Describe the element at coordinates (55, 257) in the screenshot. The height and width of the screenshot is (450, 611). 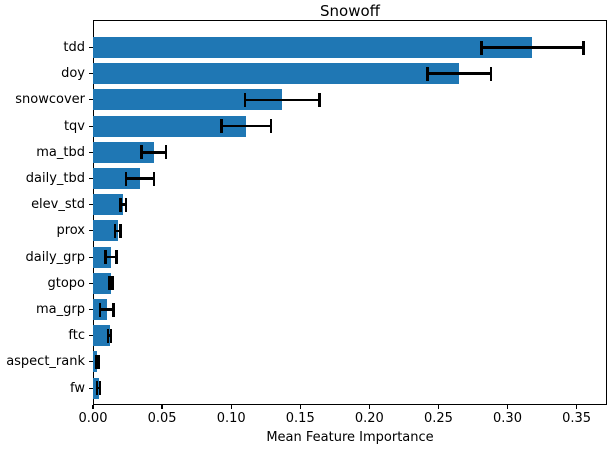
I see `y-tick-label: daily_grp` at that location.